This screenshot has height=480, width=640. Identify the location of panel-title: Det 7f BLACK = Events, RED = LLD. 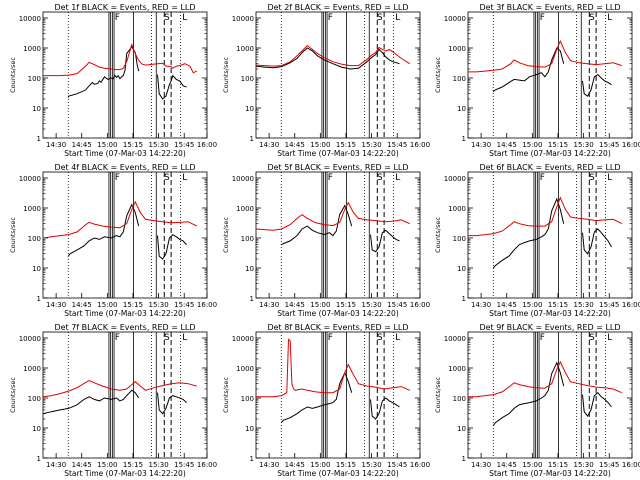
(124, 327).